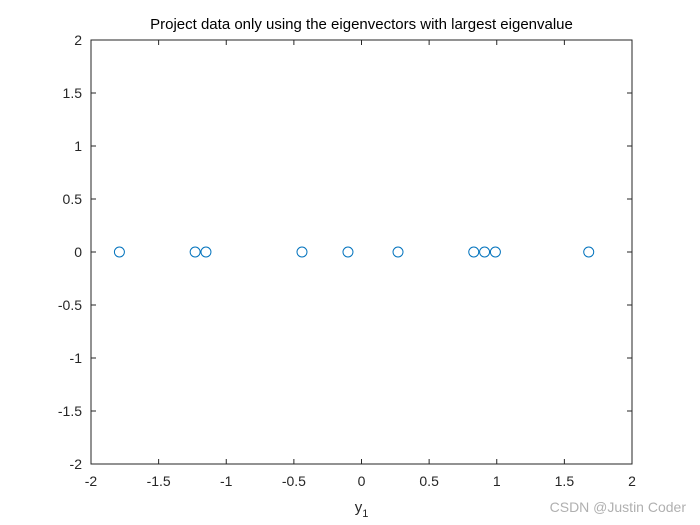  What do you see at coordinates (565, 481) in the screenshot?
I see `x-tick-label: 1.5` at bounding box center [565, 481].